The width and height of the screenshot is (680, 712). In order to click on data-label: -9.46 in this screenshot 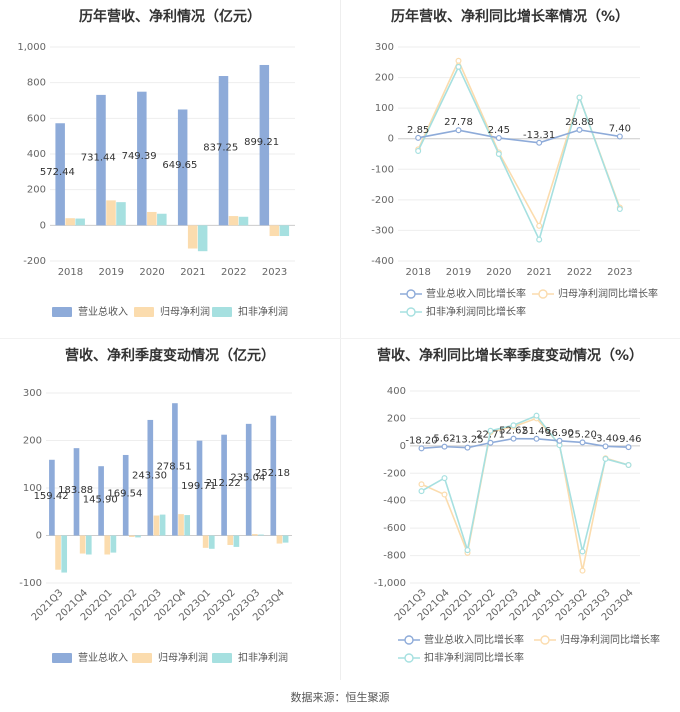, I will do `click(629, 439)`.